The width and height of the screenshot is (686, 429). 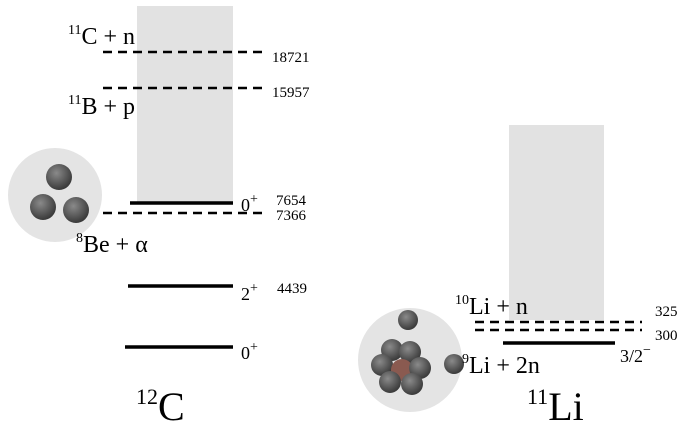 What do you see at coordinates (171, 406) in the screenshot?
I see `label-part: C` at bounding box center [171, 406].